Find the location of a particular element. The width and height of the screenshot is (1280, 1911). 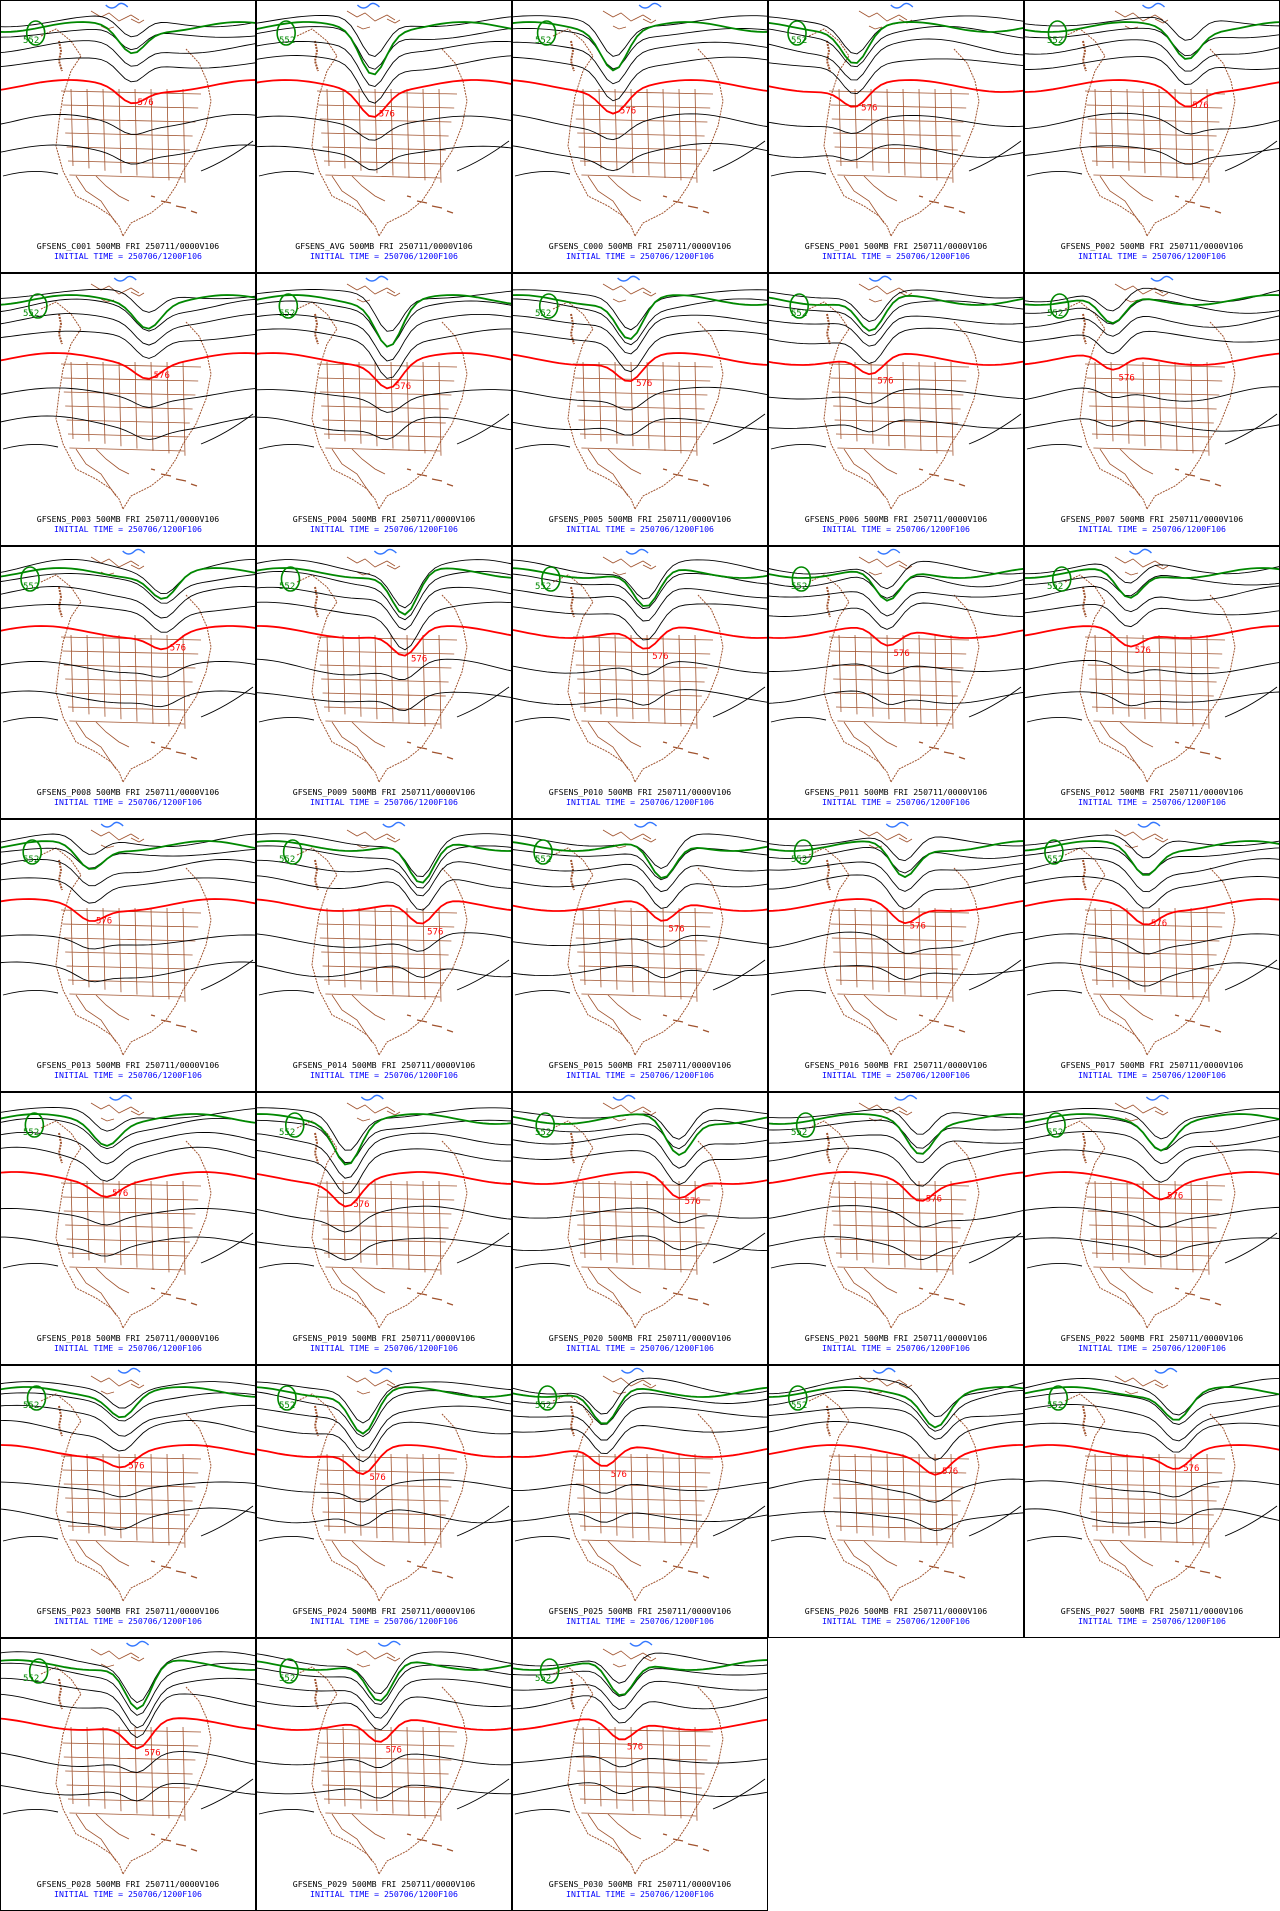

panel-title: GFSENS_P007 500MB FRI 250711/0000V106 is located at coordinates (1152, 519).